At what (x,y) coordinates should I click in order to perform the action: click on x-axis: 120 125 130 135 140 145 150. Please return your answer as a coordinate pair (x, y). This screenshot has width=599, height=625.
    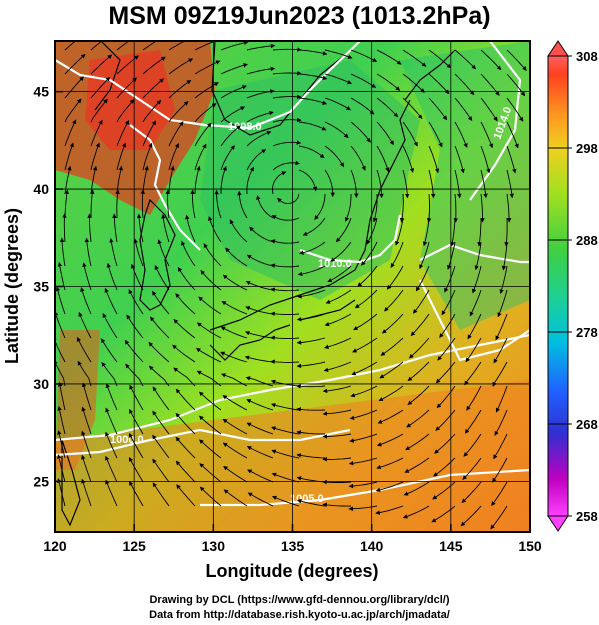
    Looking at the image, I should click on (292, 539).